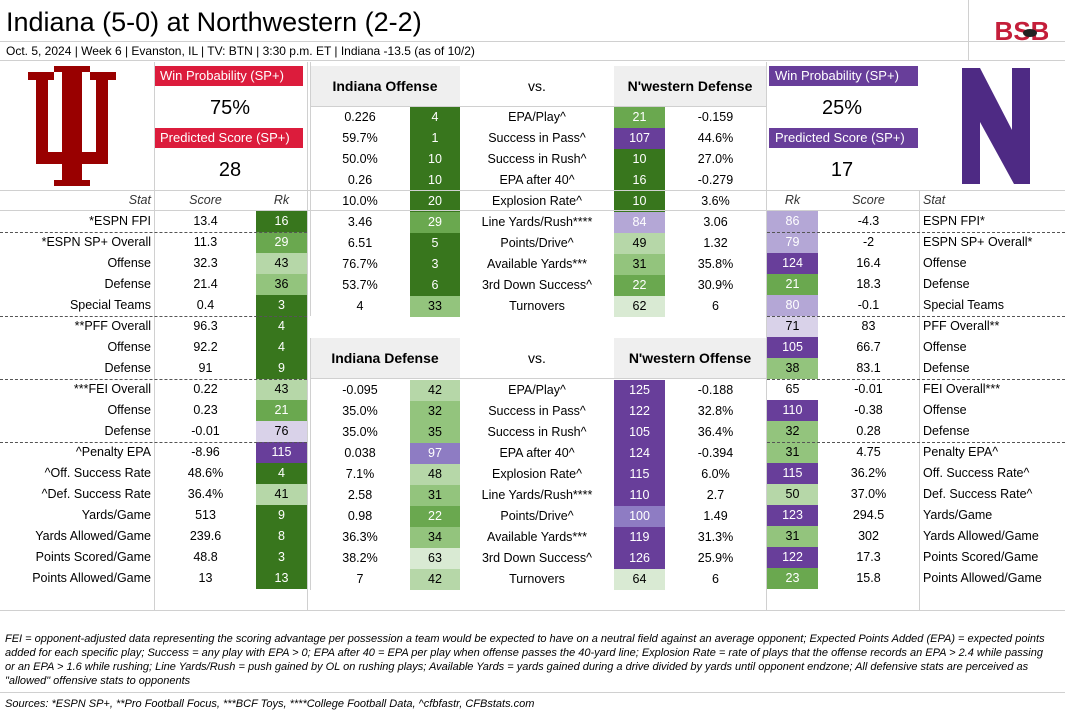 This screenshot has height=712, width=1065. What do you see at coordinates (792, 536) in the screenshot?
I see `right-stat-rank: 31` at bounding box center [792, 536].